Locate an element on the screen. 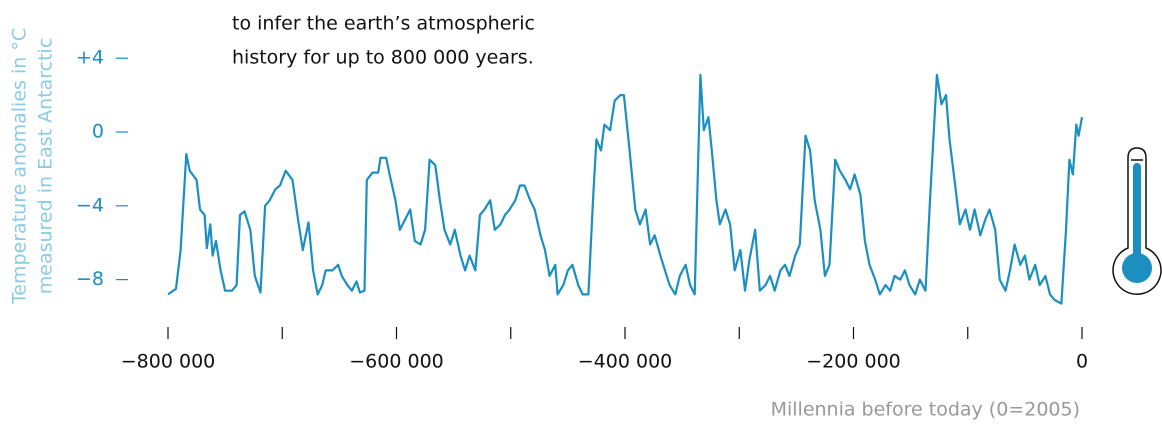  y-tick-label: 0 is located at coordinates (98, 132).